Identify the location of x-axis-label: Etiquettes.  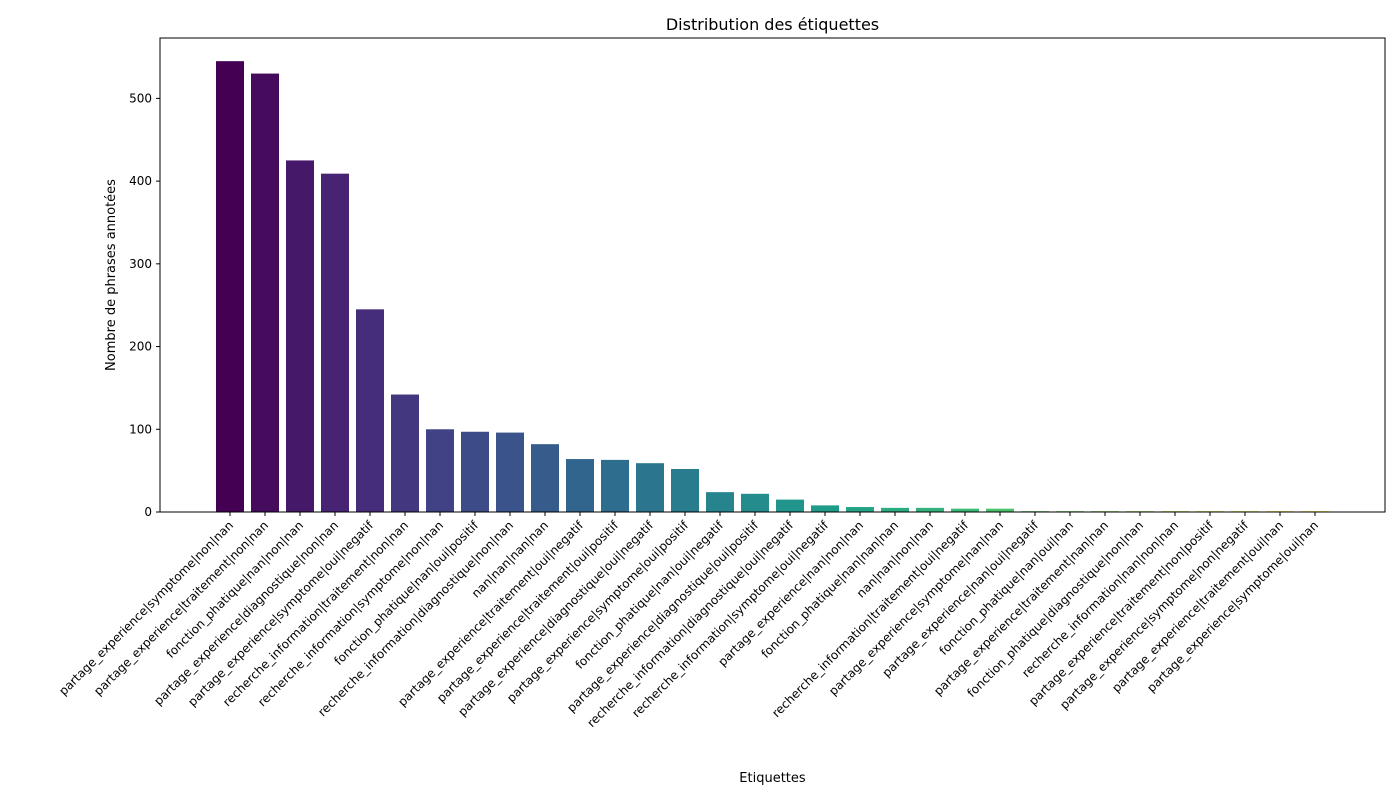
(772, 778).